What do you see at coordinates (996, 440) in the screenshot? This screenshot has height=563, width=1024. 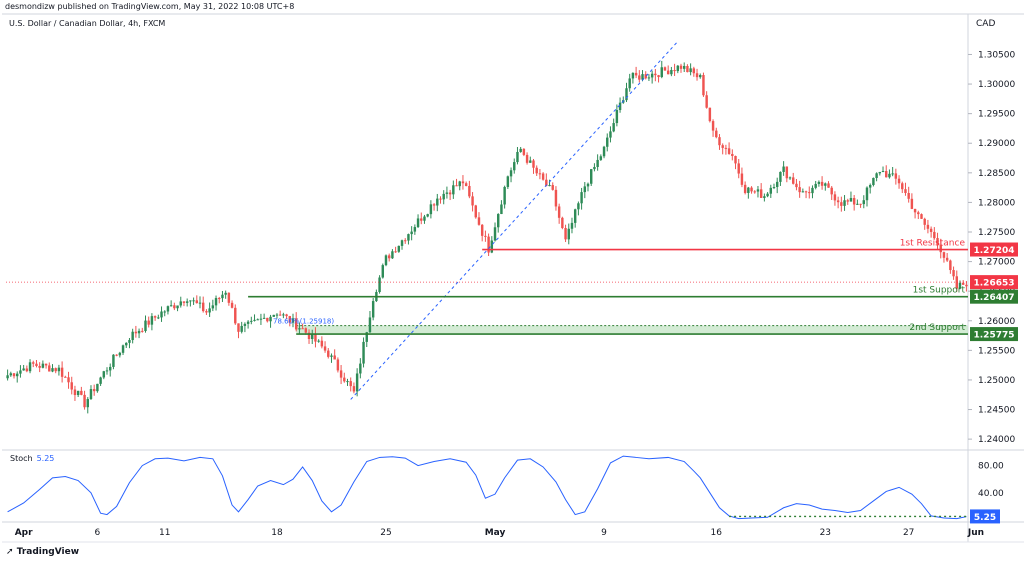 I see `y-tick-label: 1.24000` at bounding box center [996, 440].